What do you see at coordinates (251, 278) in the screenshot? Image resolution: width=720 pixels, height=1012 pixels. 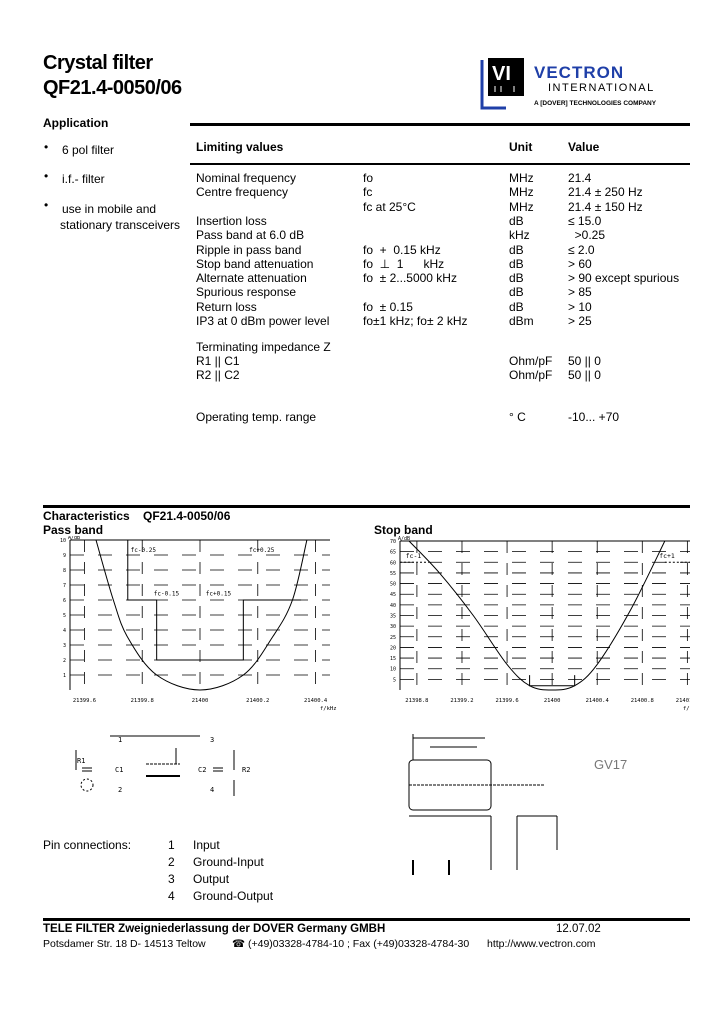 I see `param: Alternate attenuation` at bounding box center [251, 278].